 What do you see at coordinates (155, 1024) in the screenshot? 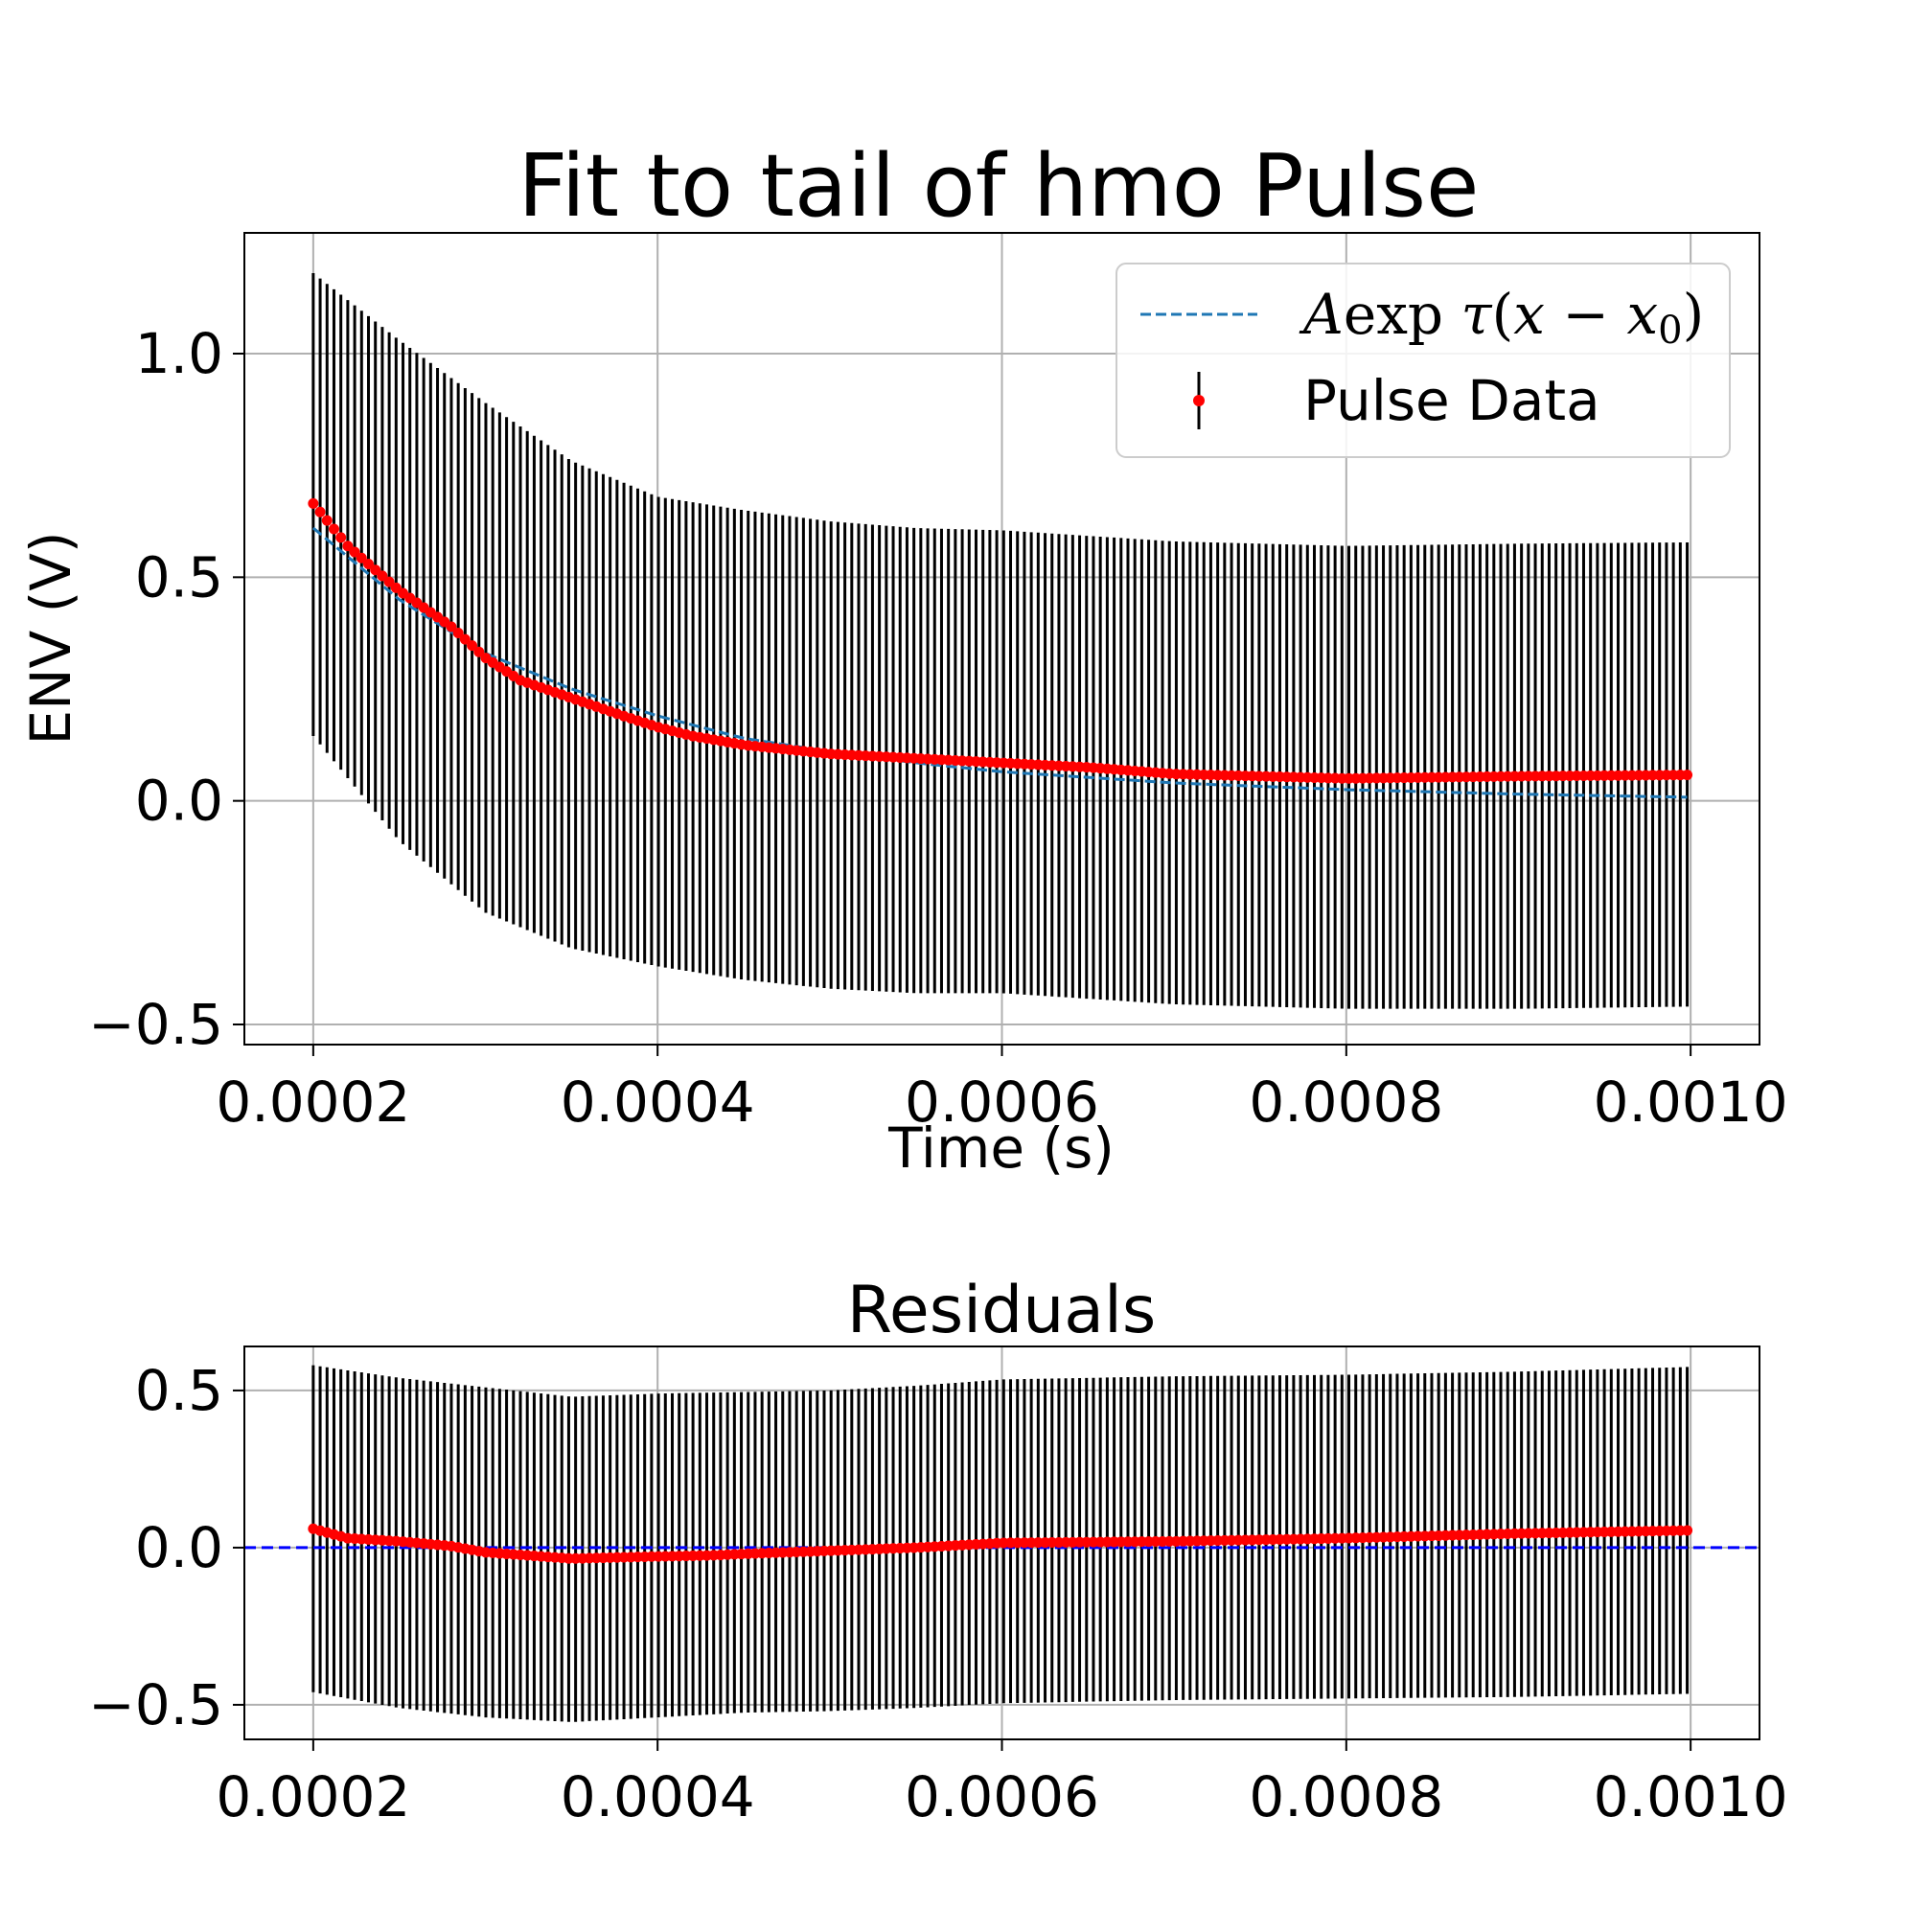
I see `main-y-tick-label-0: −0.5` at bounding box center [155, 1024].